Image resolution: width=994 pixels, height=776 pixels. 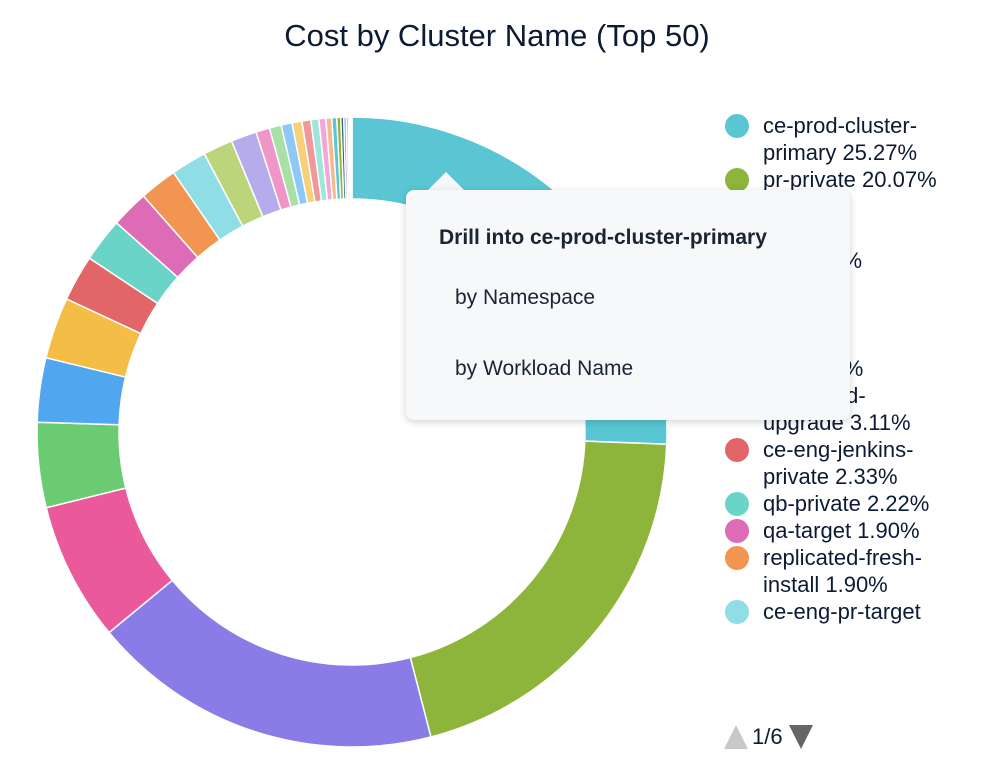 What do you see at coordinates (850, 179) in the screenshot?
I see `legend-label-line: pr-private 20.07%` at bounding box center [850, 179].